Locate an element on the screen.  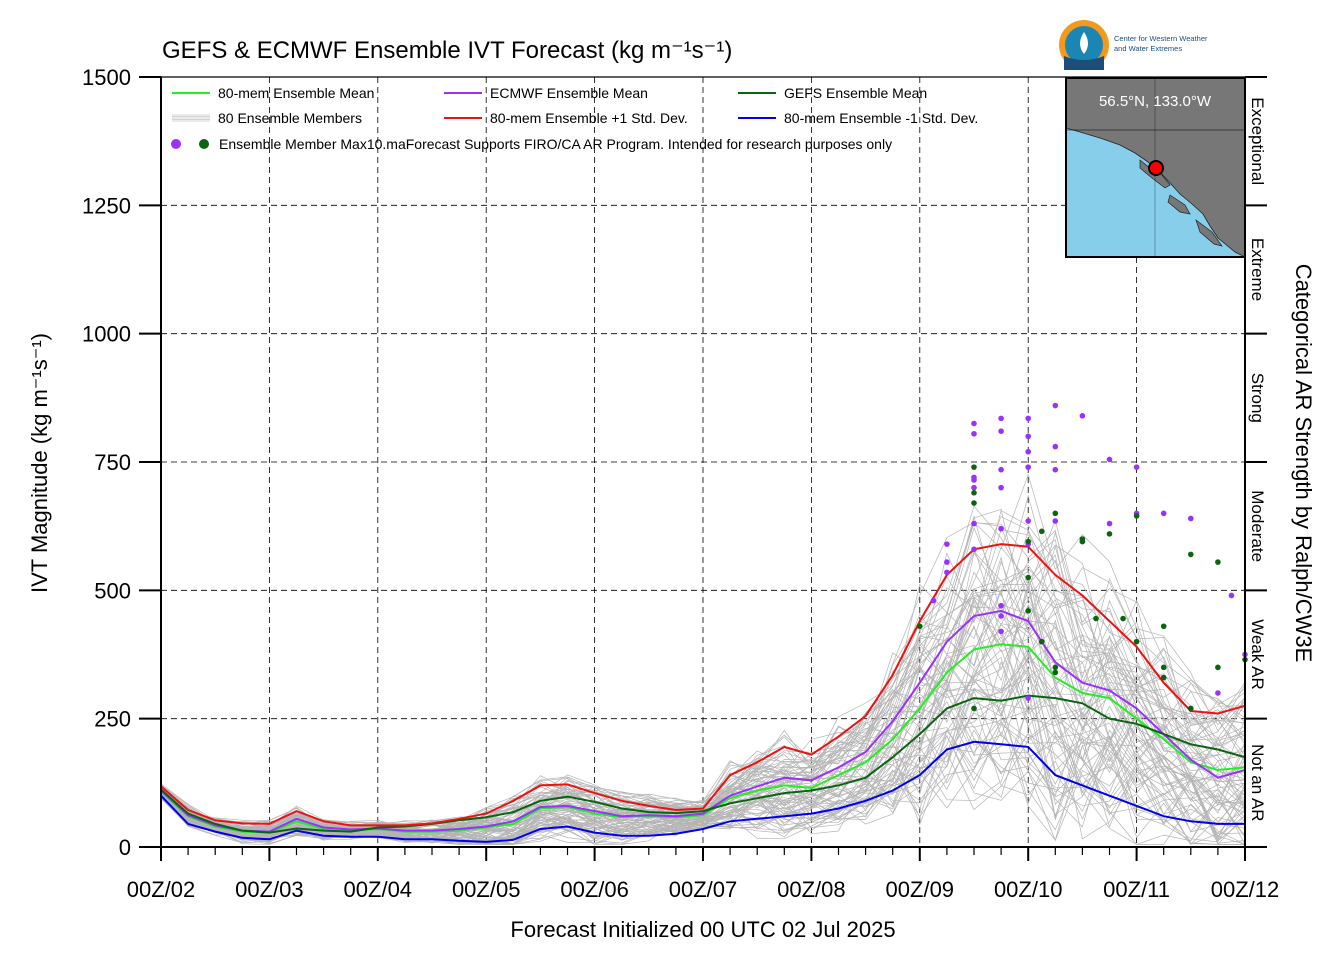
right-axis-label: Categorical AR Strength by Ralph/CW3E is located at coordinates (1303, 463).